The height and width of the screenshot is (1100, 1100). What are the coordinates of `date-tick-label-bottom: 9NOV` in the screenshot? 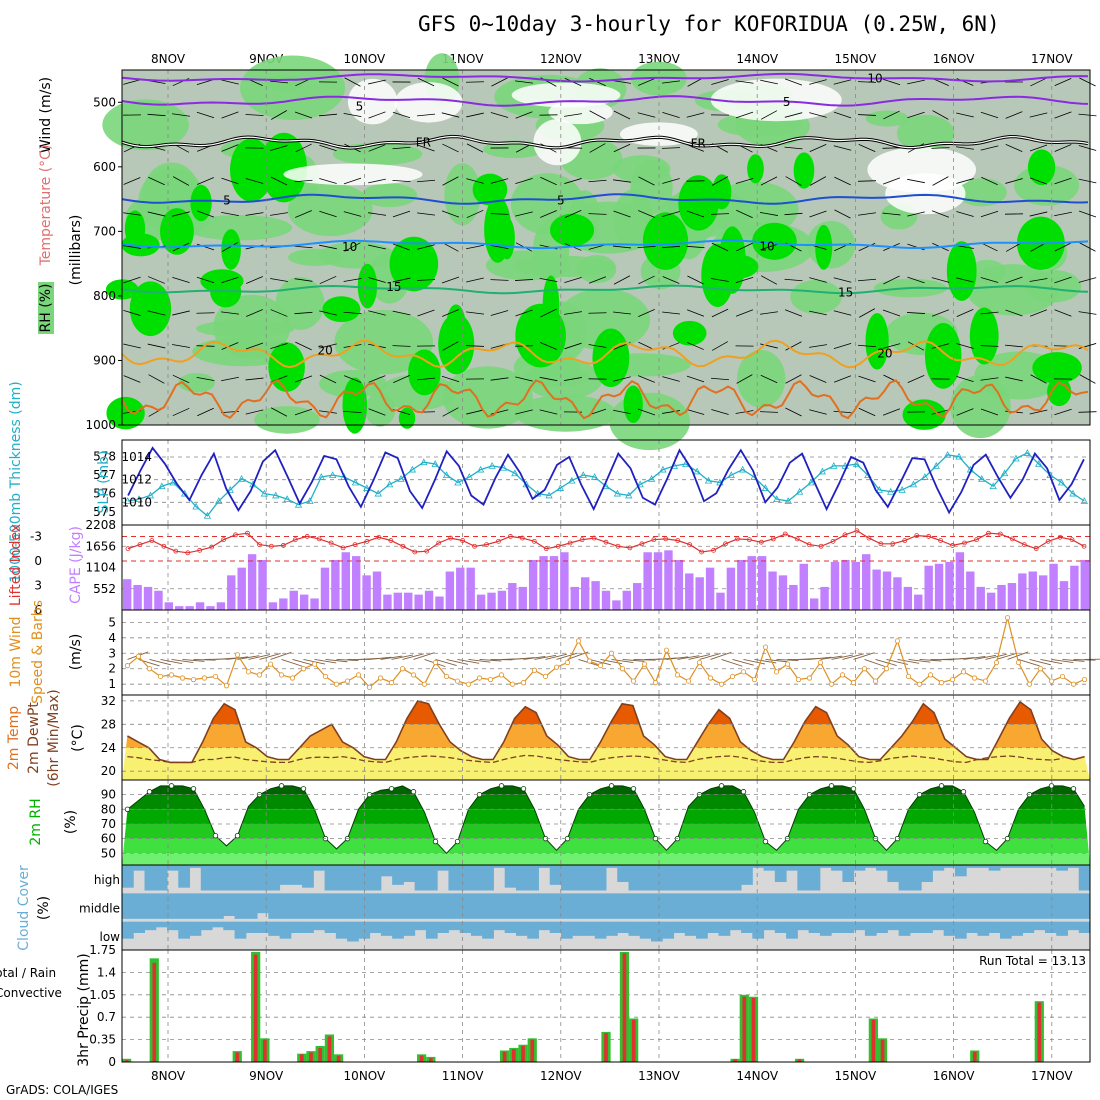 It's located at (266, 1076).